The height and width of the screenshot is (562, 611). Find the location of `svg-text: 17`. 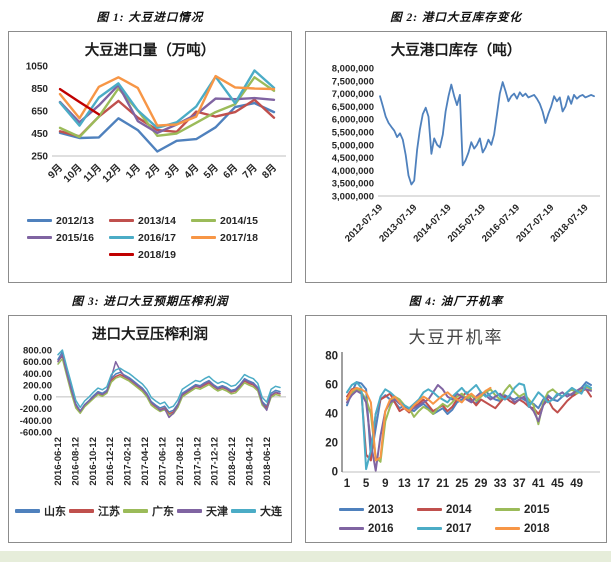

svg-text: 17 is located at coordinates (423, 484).